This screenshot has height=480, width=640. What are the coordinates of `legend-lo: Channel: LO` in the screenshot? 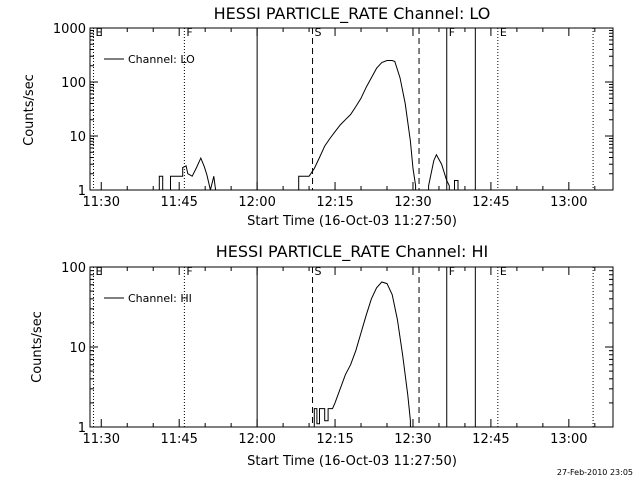 It's located at (149, 59).